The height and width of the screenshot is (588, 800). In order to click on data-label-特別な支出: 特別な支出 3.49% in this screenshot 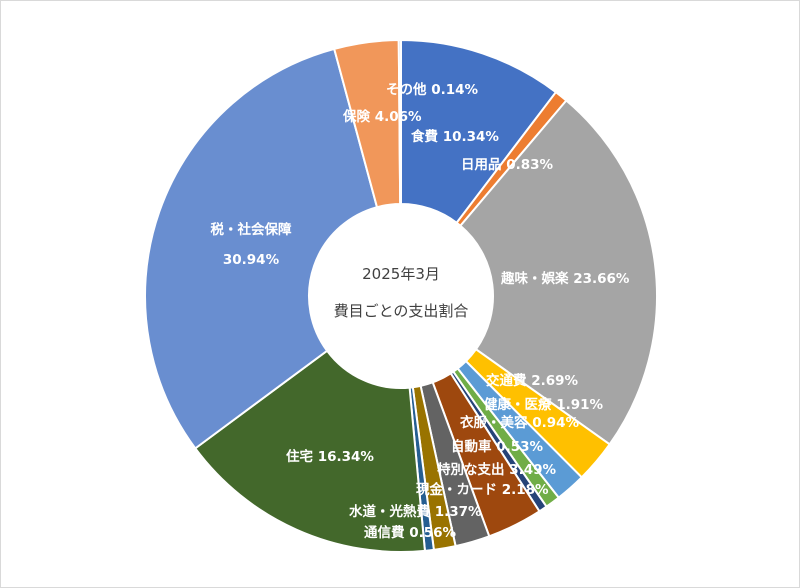, I will do `click(497, 469)`.